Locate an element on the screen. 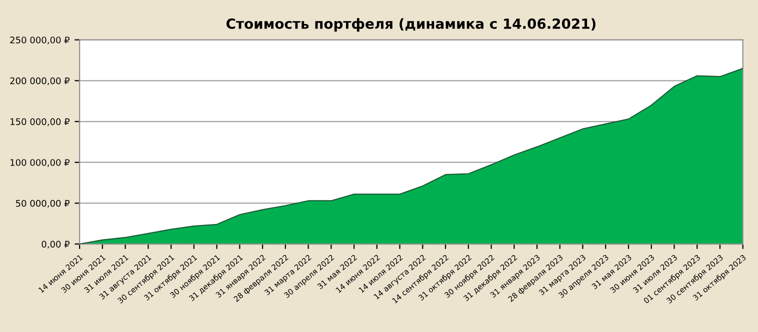 This screenshot has width=758, height=332. y-tick-label: 250 000,00 ₽ is located at coordinates (40, 40).